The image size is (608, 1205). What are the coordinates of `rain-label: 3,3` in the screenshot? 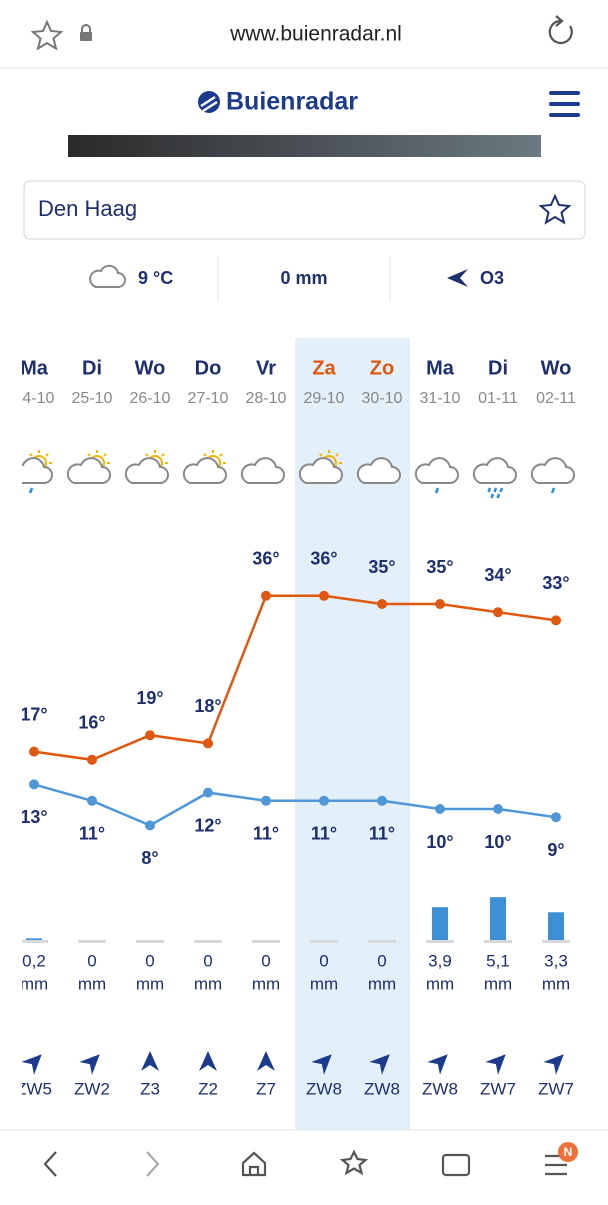 It's located at (556, 960).